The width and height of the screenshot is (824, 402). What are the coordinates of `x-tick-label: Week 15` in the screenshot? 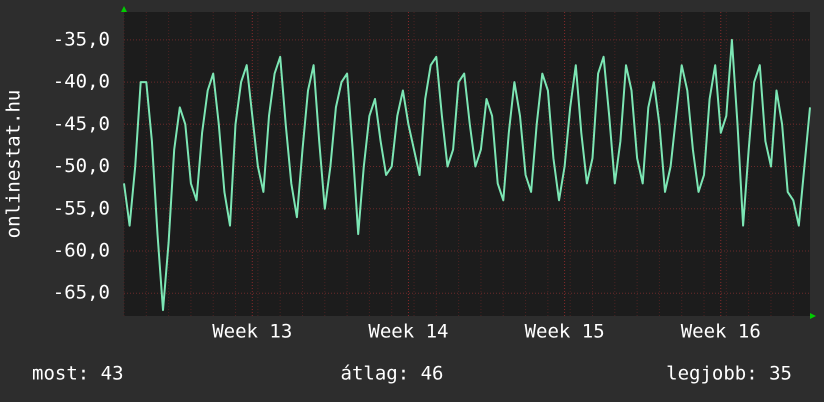 It's located at (565, 332).